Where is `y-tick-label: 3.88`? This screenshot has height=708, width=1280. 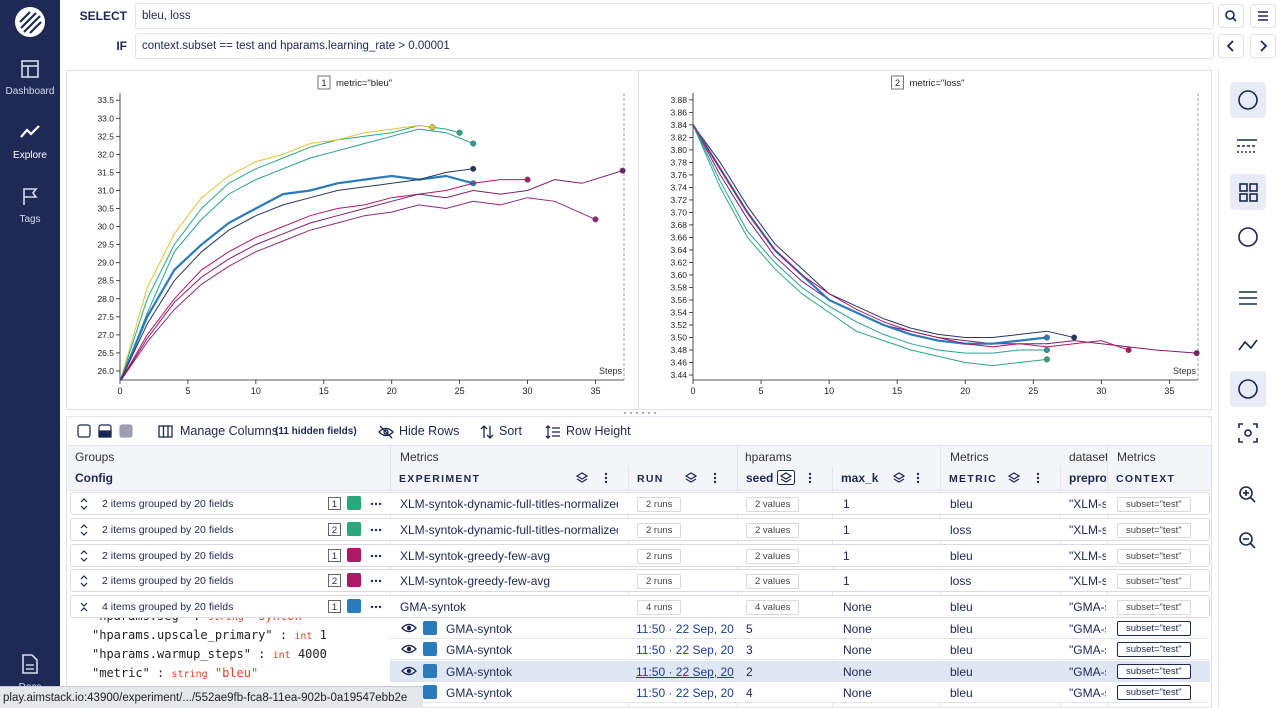
y-tick-label: 3.88 is located at coordinates (678, 100).